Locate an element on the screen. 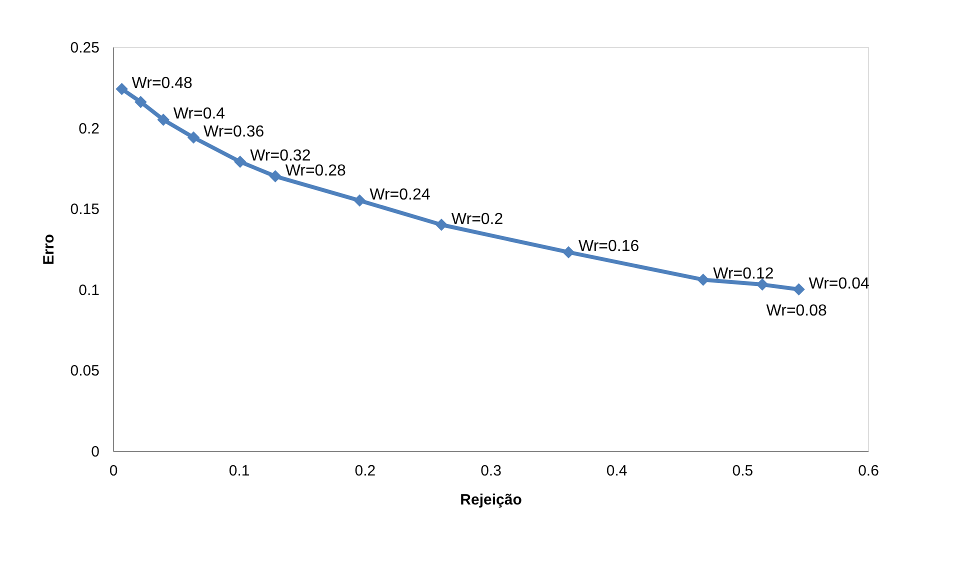 The height and width of the screenshot is (581, 963). y-tick-label: 0.15 is located at coordinates (85, 209).